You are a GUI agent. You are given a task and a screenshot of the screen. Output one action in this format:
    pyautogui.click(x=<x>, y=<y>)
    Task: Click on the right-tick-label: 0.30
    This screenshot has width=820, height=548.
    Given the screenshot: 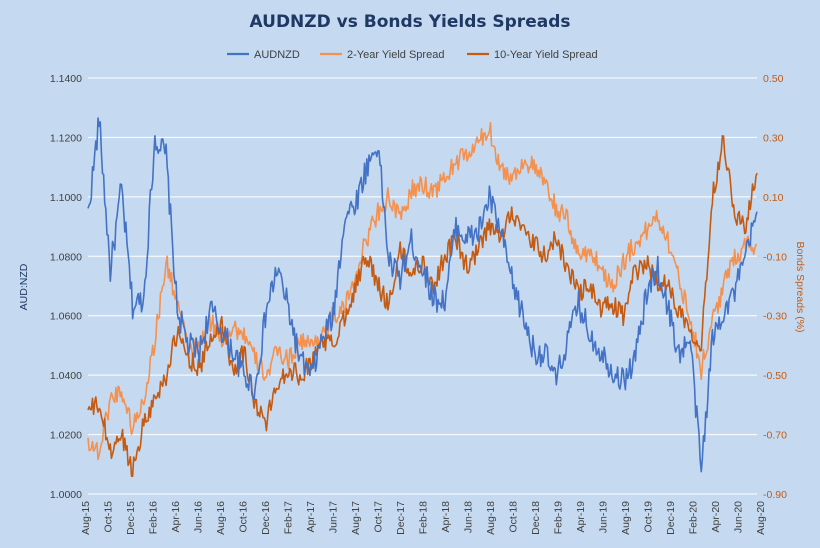 What is the action you would take?
    pyautogui.click(x=773, y=138)
    